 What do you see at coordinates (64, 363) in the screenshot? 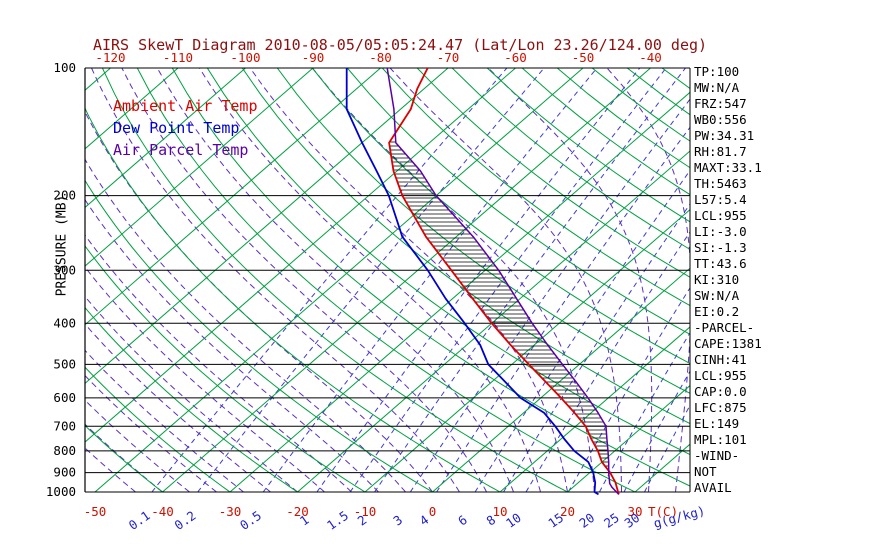
I see `tick-label: 500` at bounding box center [64, 363].